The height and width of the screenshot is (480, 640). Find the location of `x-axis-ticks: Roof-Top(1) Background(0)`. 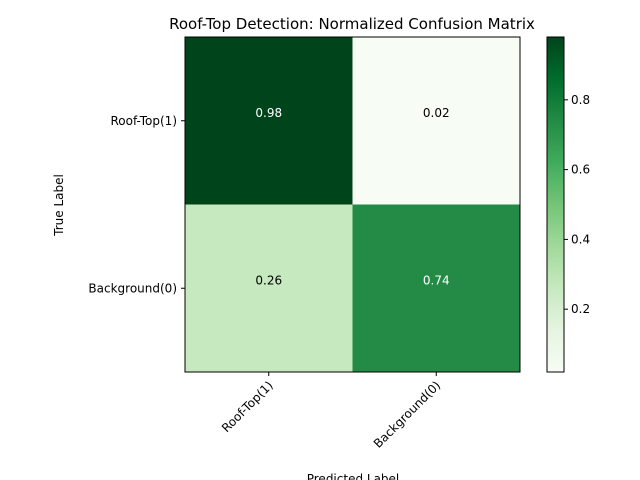

x-axis-ticks: Roof-Top(1) Background(0) is located at coordinates (331, 411).